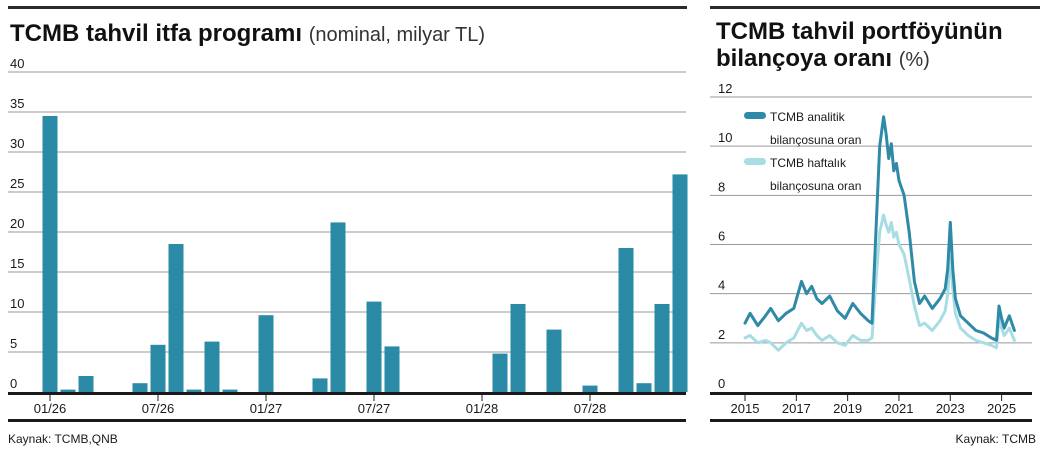  Describe the element at coordinates (725, 137) in the screenshot. I see `right-y-tick-label: 10` at that location.